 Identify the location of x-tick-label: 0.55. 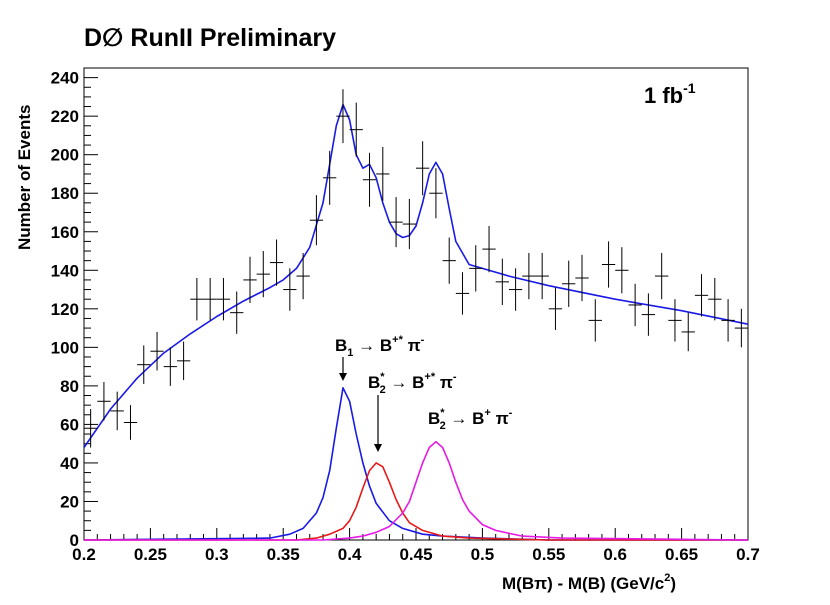
(548, 554).